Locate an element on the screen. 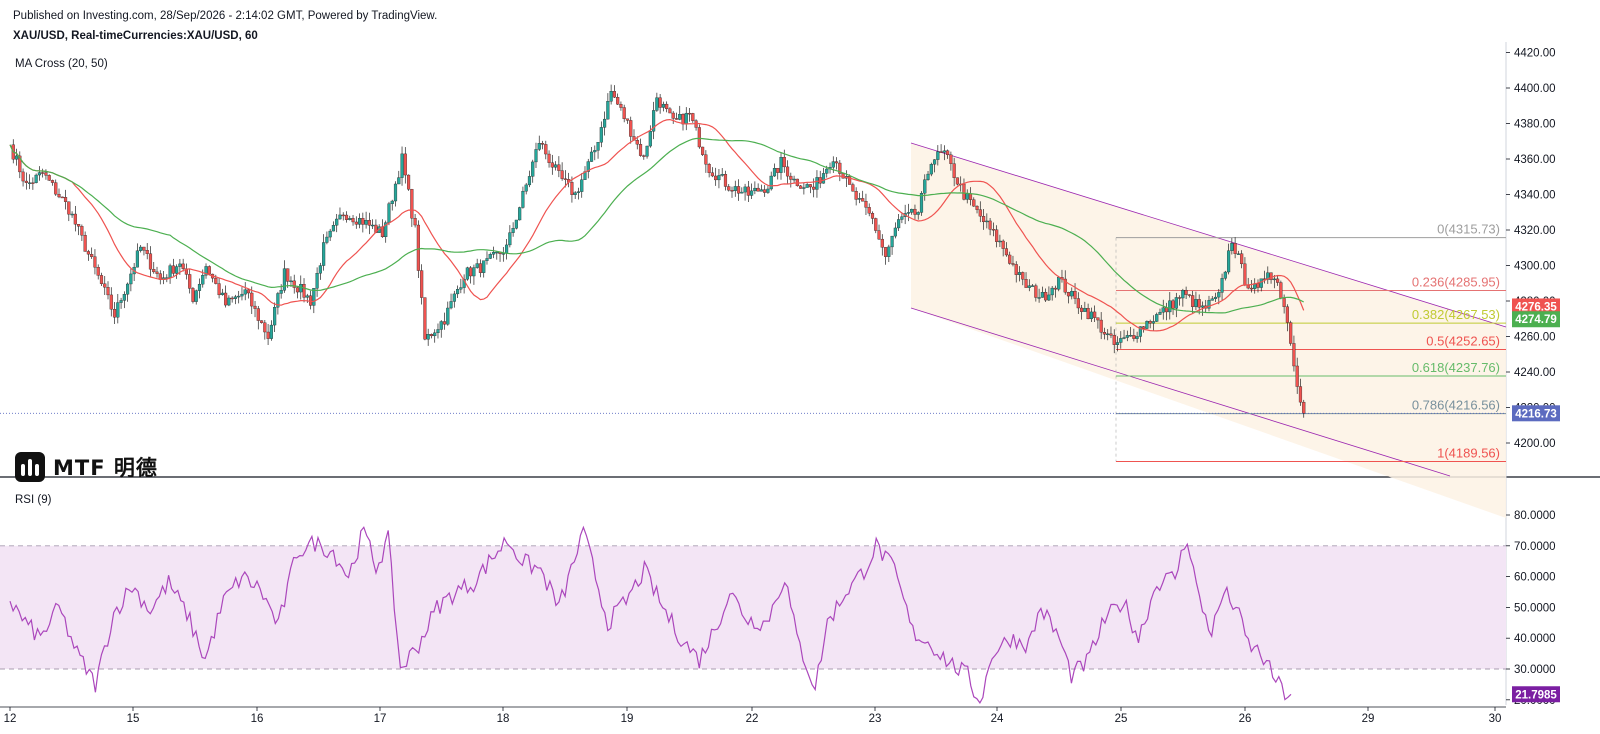 This screenshot has width=1600, height=734. rsi-tick-label: 60.0000 is located at coordinates (1535, 578).